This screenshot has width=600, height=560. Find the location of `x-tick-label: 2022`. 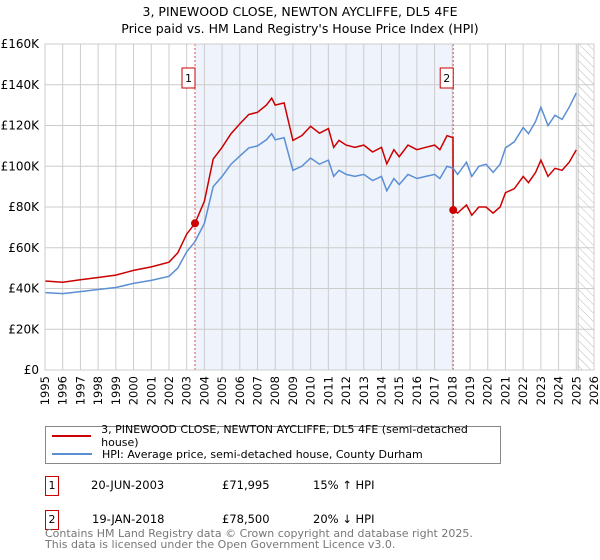

x-tick-label: 2022 is located at coordinates (523, 390).